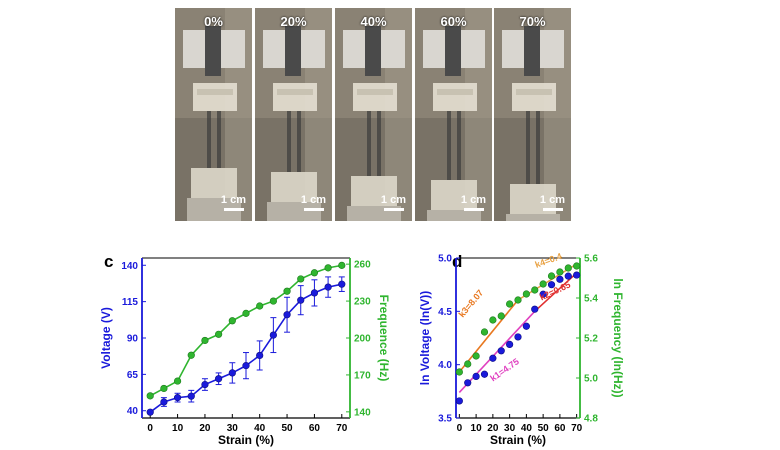  I want to click on y-tick-label: 4.5, so click(445, 312).